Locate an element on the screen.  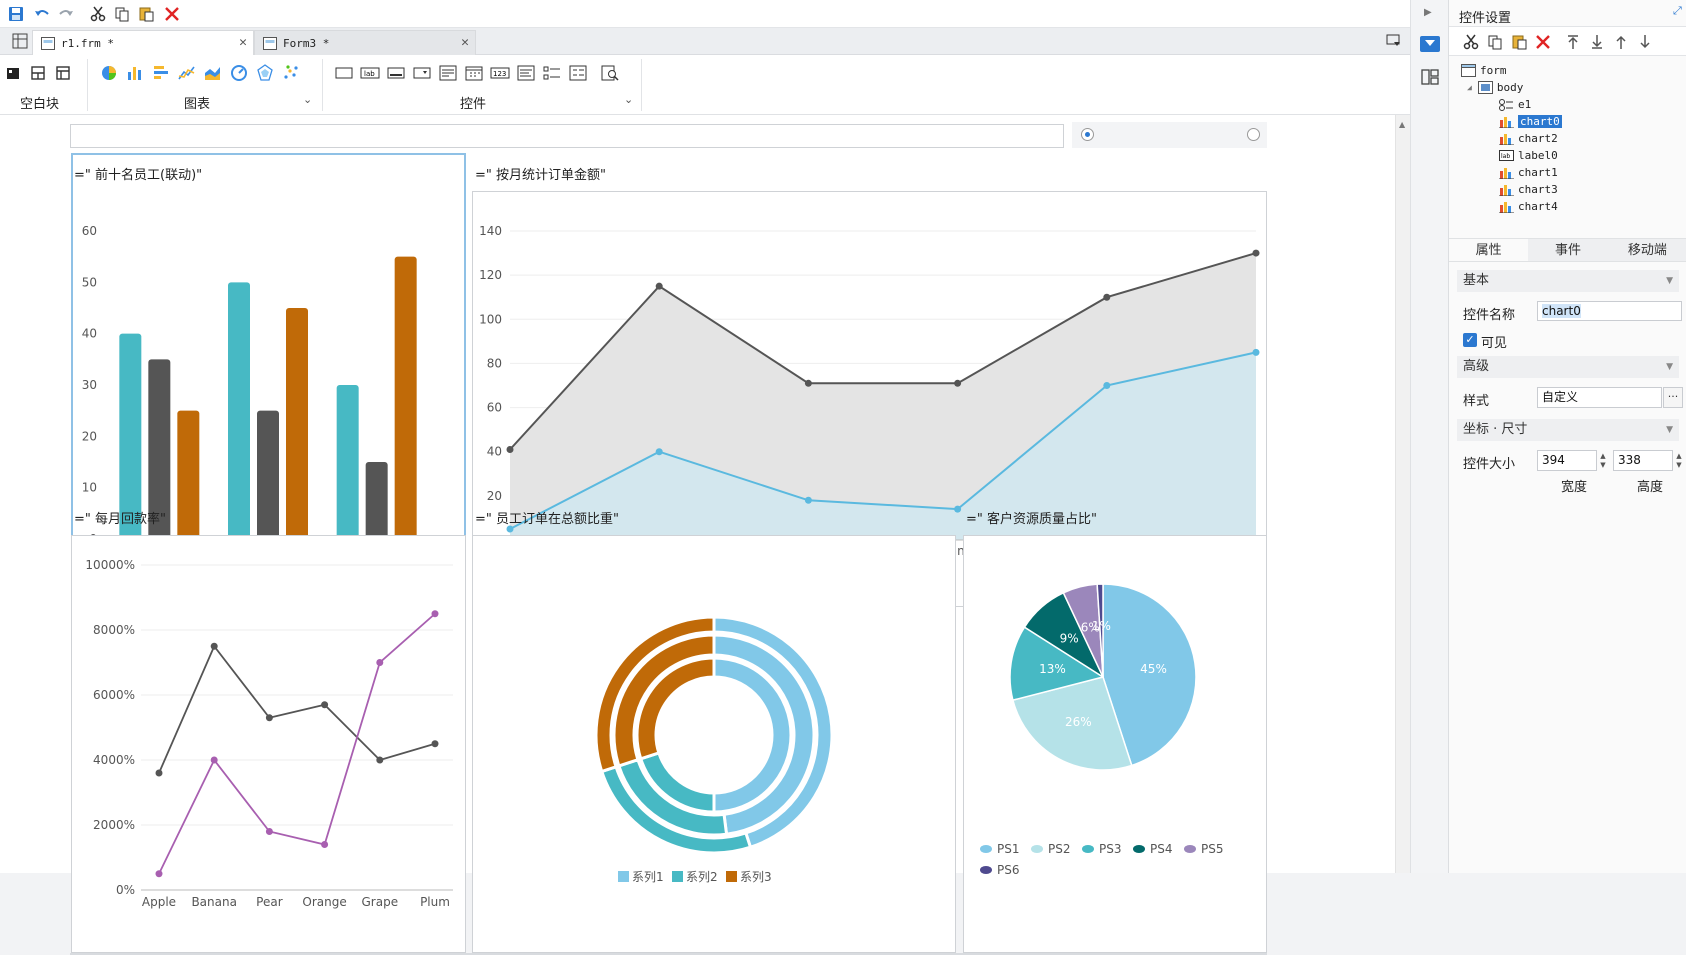
checkbox-group-icon is located at coordinates (552, 73).